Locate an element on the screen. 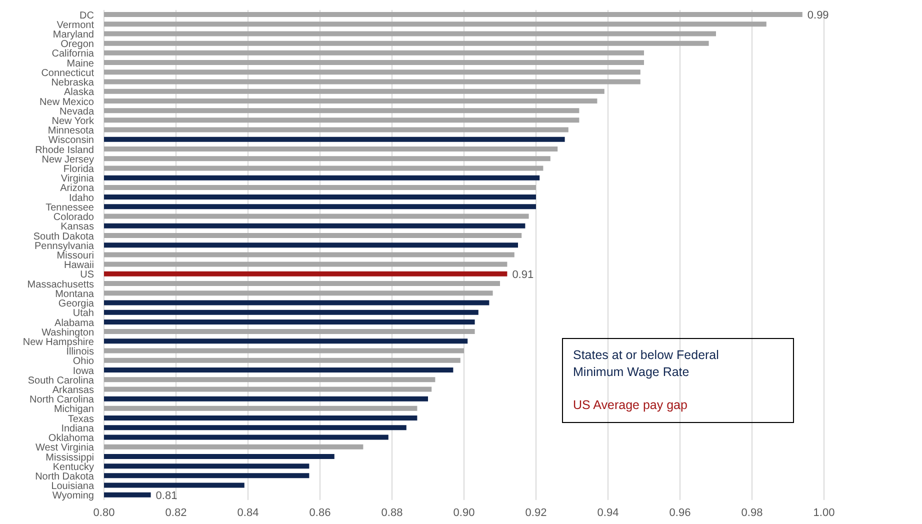 This screenshot has height=524, width=922. y-tick-label: Oklahoma is located at coordinates (71, 438).